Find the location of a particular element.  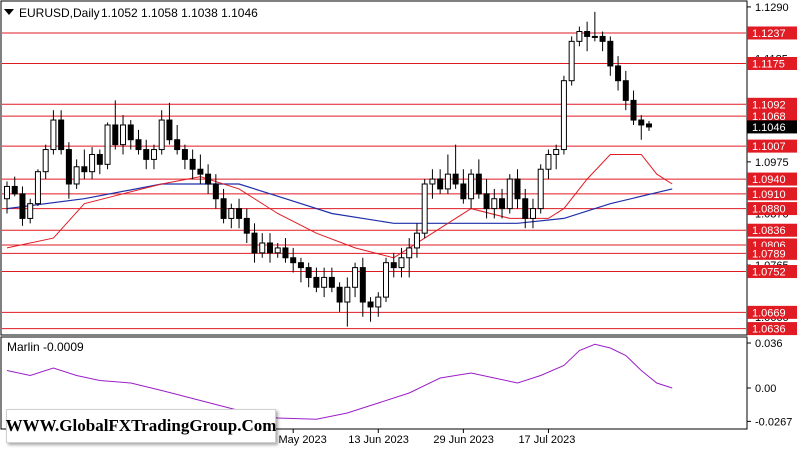

indicator-label: Marlin -0.0009 is located at coordinates (45, 347).